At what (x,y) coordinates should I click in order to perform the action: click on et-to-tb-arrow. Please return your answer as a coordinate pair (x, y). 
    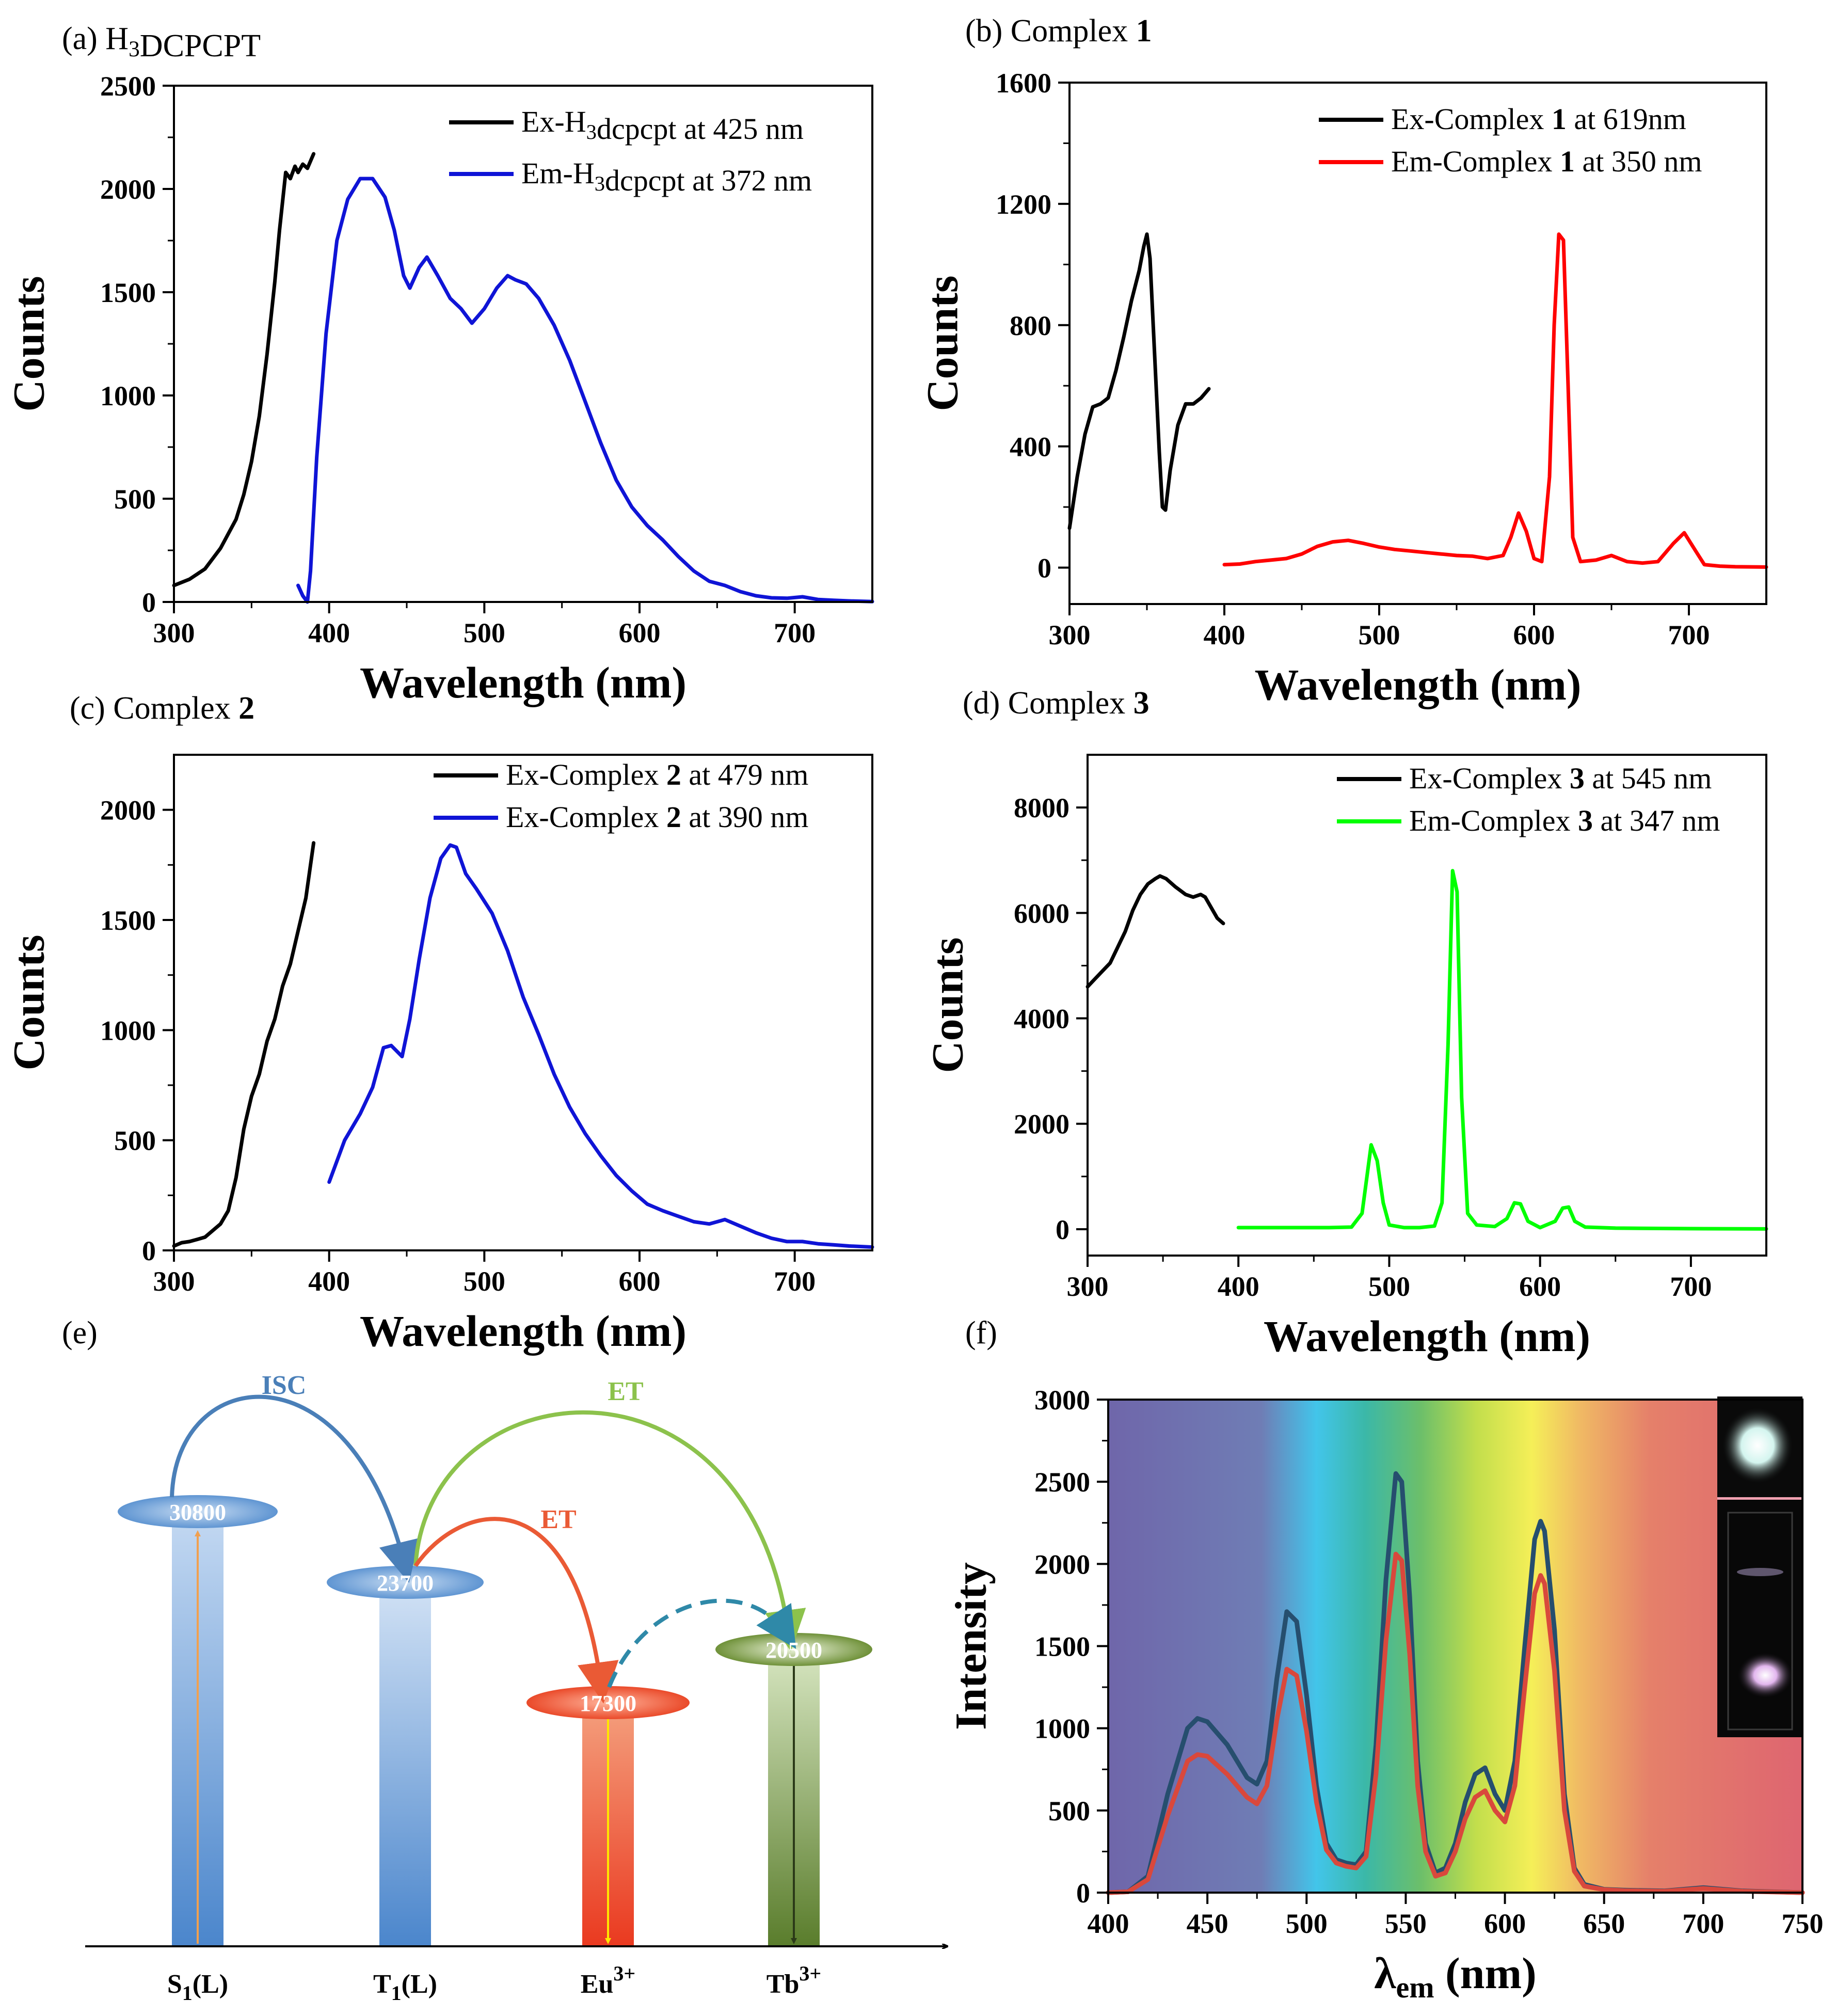
    Looking at the image, I should click on (610, 1531).